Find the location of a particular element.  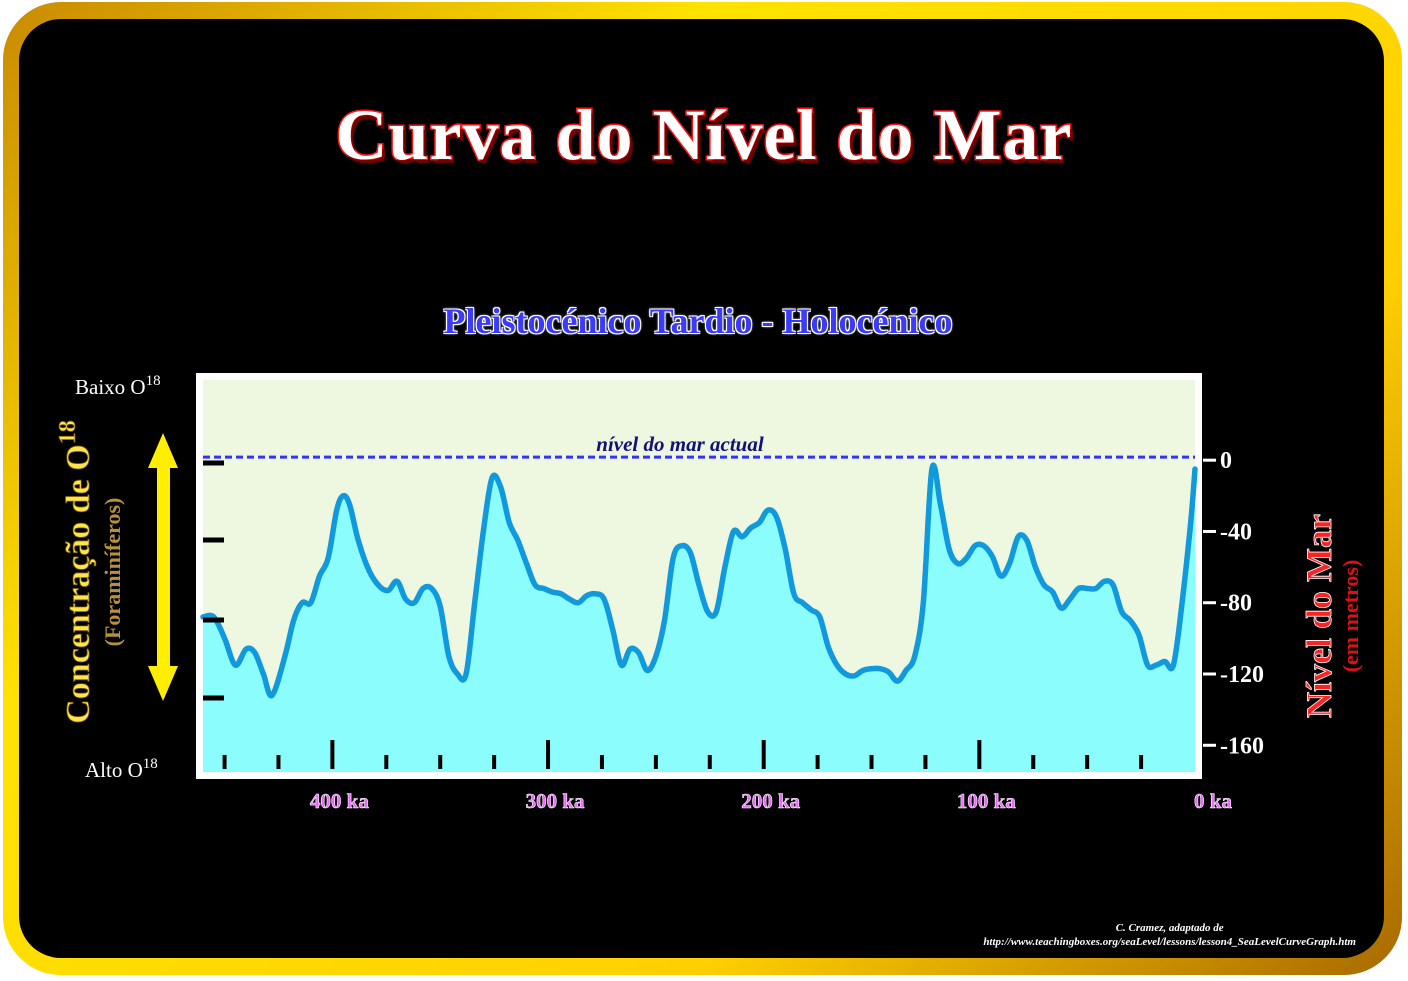

y-tick-label: 0 is located at coordinates (1226, 461).